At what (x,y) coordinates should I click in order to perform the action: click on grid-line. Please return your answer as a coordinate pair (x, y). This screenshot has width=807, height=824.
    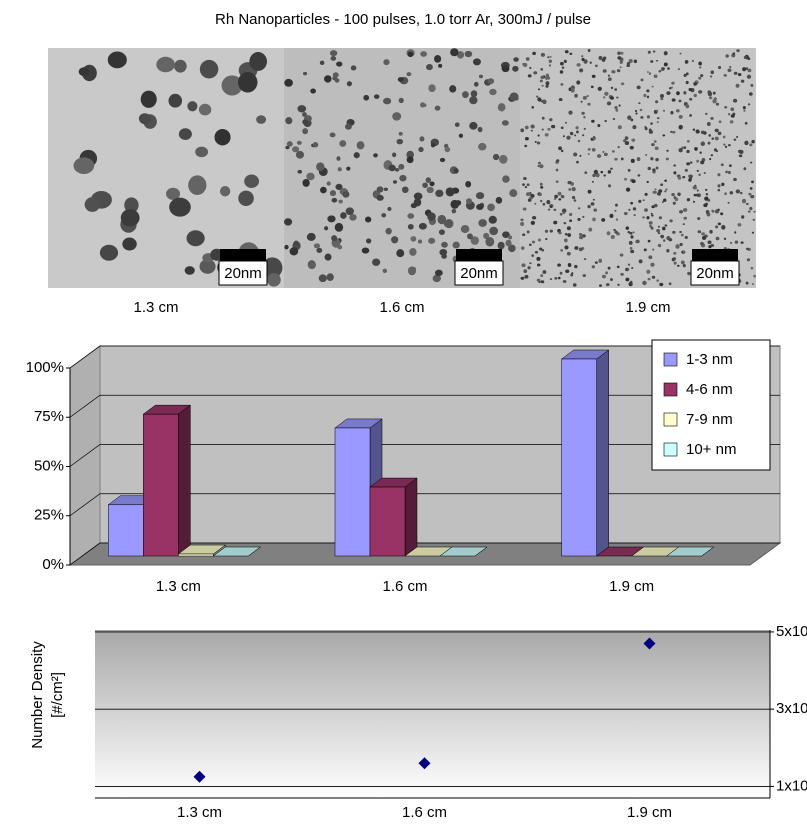
    Looking at the image, I should click on (424, 554).